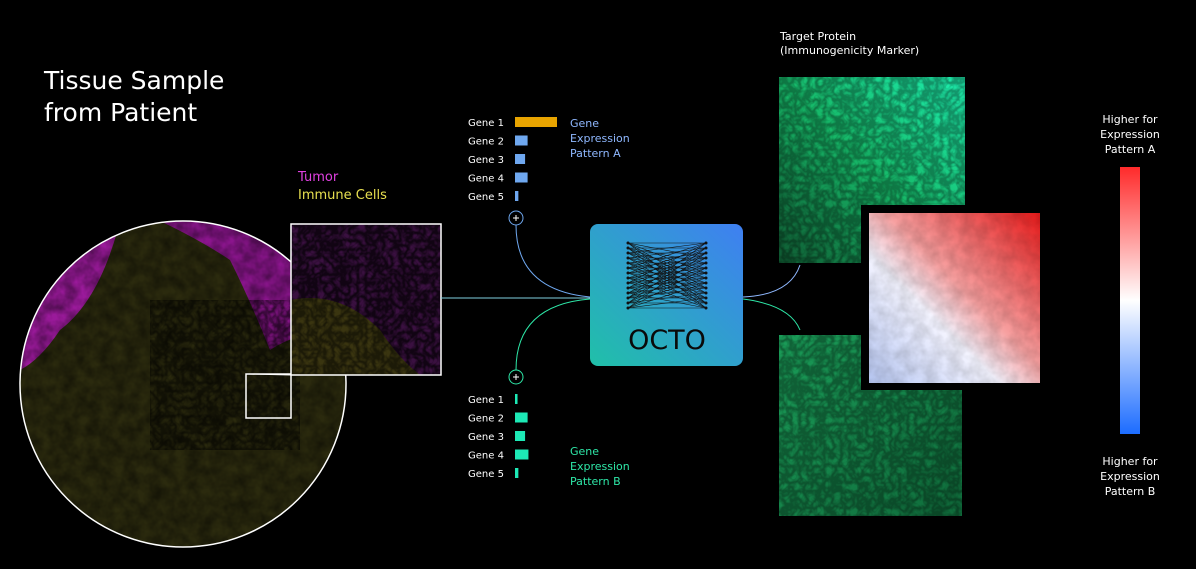 This screenshot has height=569, width=1196. Describe the element at coordinates (342, 195) in the screenshot. I see `legend-immune: Immune Cells` at that location.